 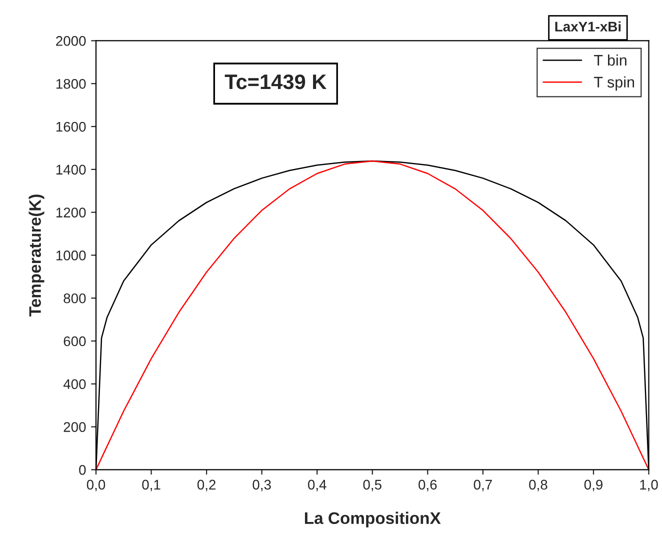 What do you see at coordinates (71, 83) in the screenshot?
I see `y-tick-label: 1800` at bounding box center [71, 83].